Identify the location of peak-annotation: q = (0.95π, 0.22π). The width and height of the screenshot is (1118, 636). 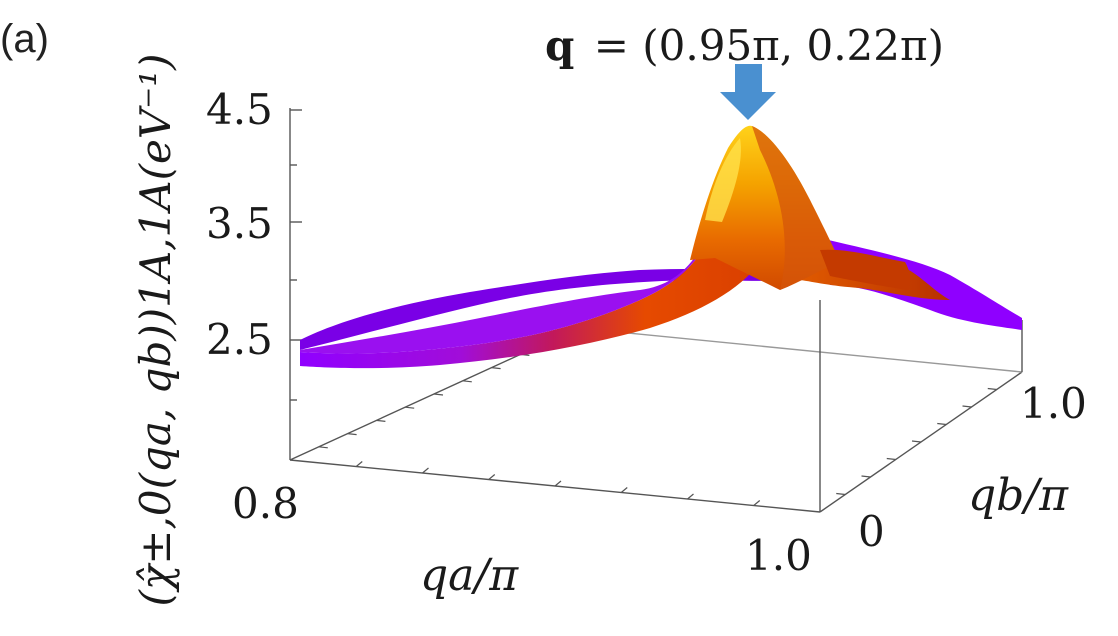
(744, 70).